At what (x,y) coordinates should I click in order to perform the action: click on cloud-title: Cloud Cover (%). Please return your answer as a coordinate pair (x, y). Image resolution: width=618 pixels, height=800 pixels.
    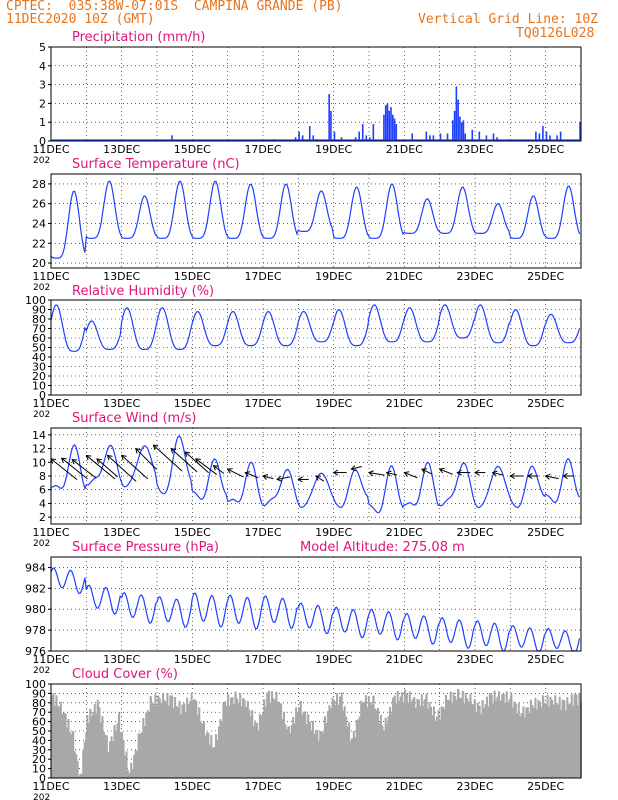
    Looking at the image, I should click on (125, 674).